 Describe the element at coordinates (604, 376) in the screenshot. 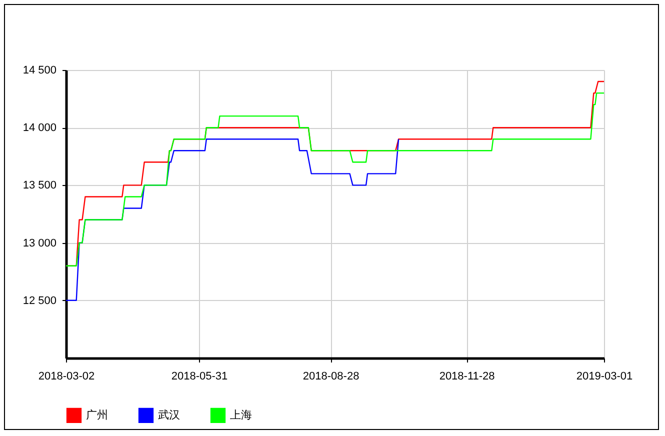

I see `x-tick-label: 2019-03-01` at that location.